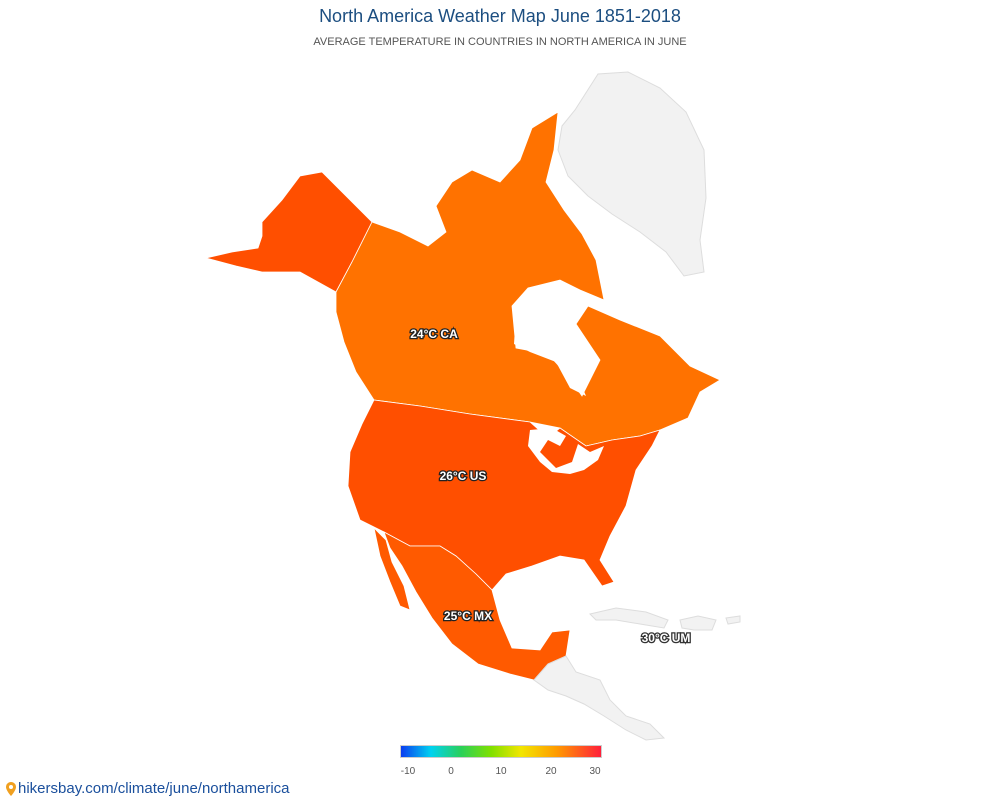 The height and width of the screenshot is (800, 1000). What do you see at coordinates (566, 451) in the screenshot?
I see `great-lakes` at bounding box center [566, 451].